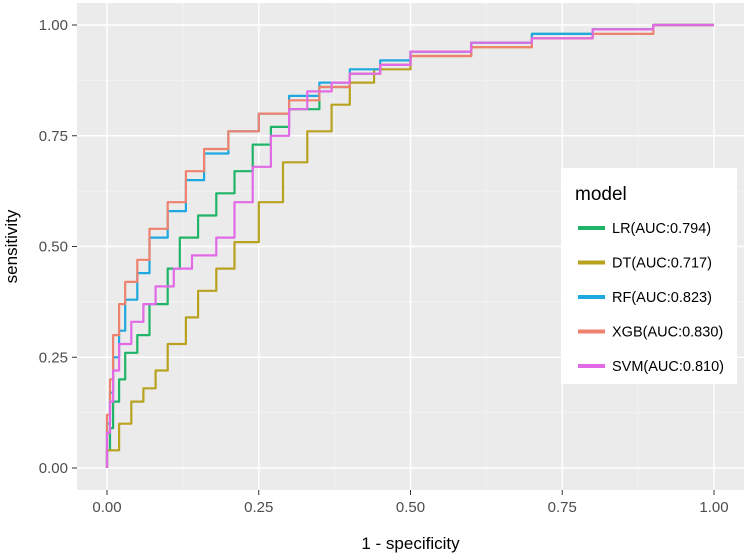 Image resolution: width=750 pixels, height=556 pixels. What do you see at coordinates (562, 507) in the screenshot?
I see `x-tick-label: 0.75` at bounding box center [562, 507].